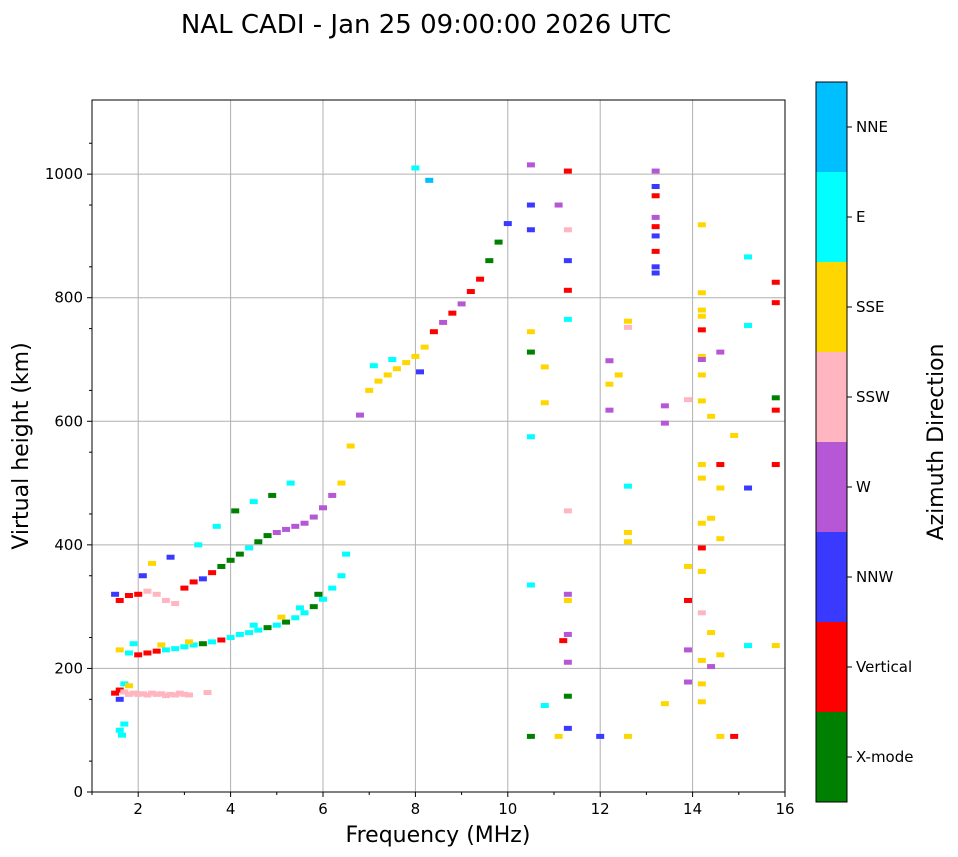  Describe the element at coordinates (507, 809) in the screenshot. I see `x-tick-label: 10` at that location.